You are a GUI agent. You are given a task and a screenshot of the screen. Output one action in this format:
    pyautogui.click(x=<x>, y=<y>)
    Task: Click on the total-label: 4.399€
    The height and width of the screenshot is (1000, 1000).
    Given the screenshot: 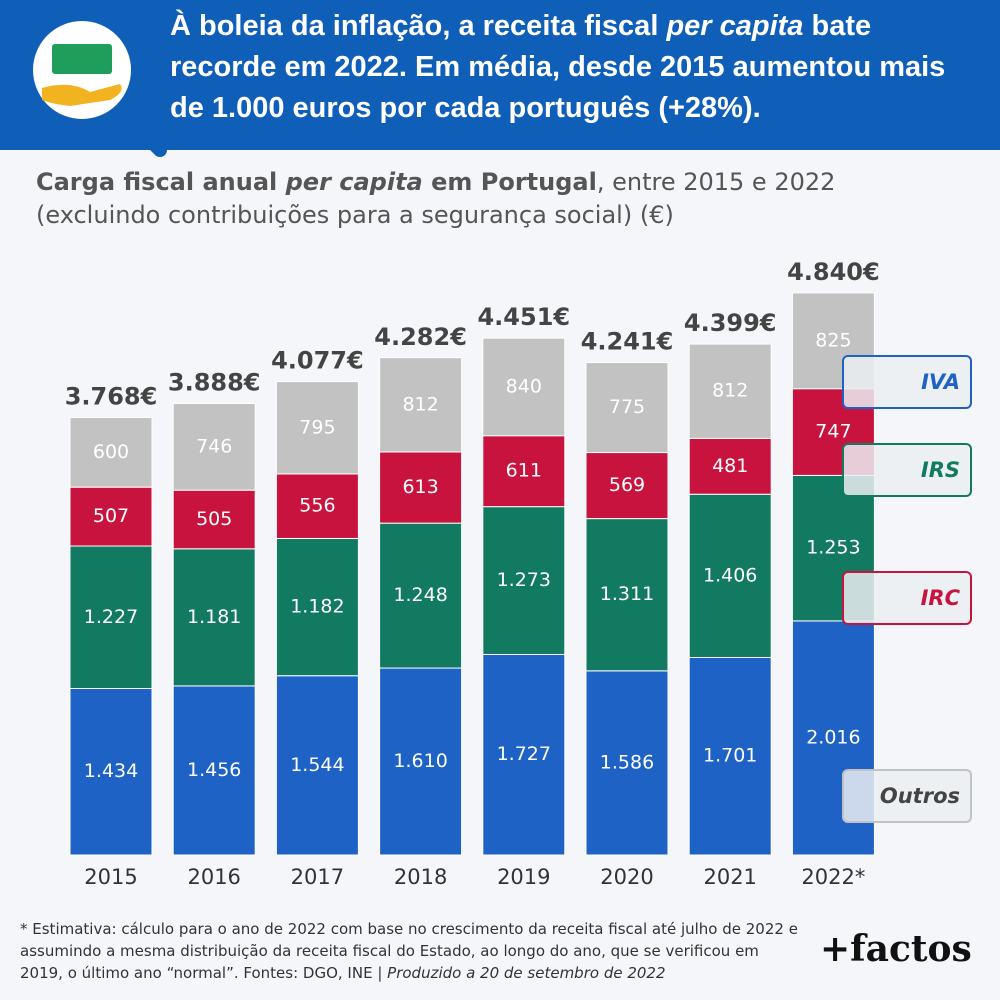 What is the action you would take?
    pyautogui.click(x=730, y=323)
    